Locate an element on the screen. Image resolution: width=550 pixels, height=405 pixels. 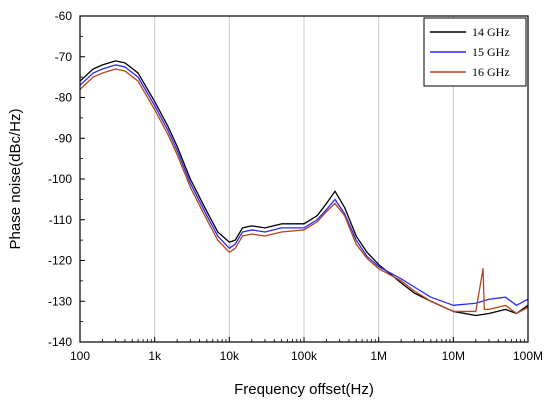
x-tick-label: 100M is located at coordinates (528, 356).